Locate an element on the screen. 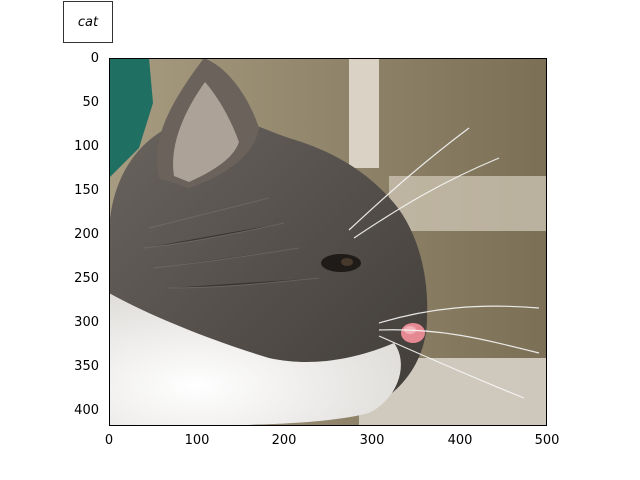 The width and height of the screenshot is (640, 480). y-tick-label: 100 is located at coordinates (86, 146).